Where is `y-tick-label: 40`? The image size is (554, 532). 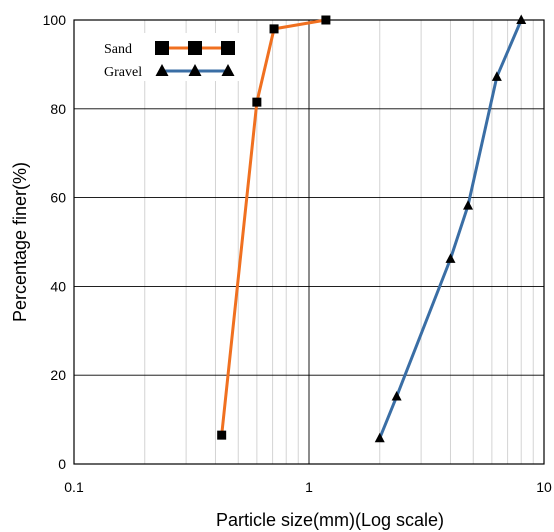 y-tick-label: 40 is located at coordinates (58, 286).